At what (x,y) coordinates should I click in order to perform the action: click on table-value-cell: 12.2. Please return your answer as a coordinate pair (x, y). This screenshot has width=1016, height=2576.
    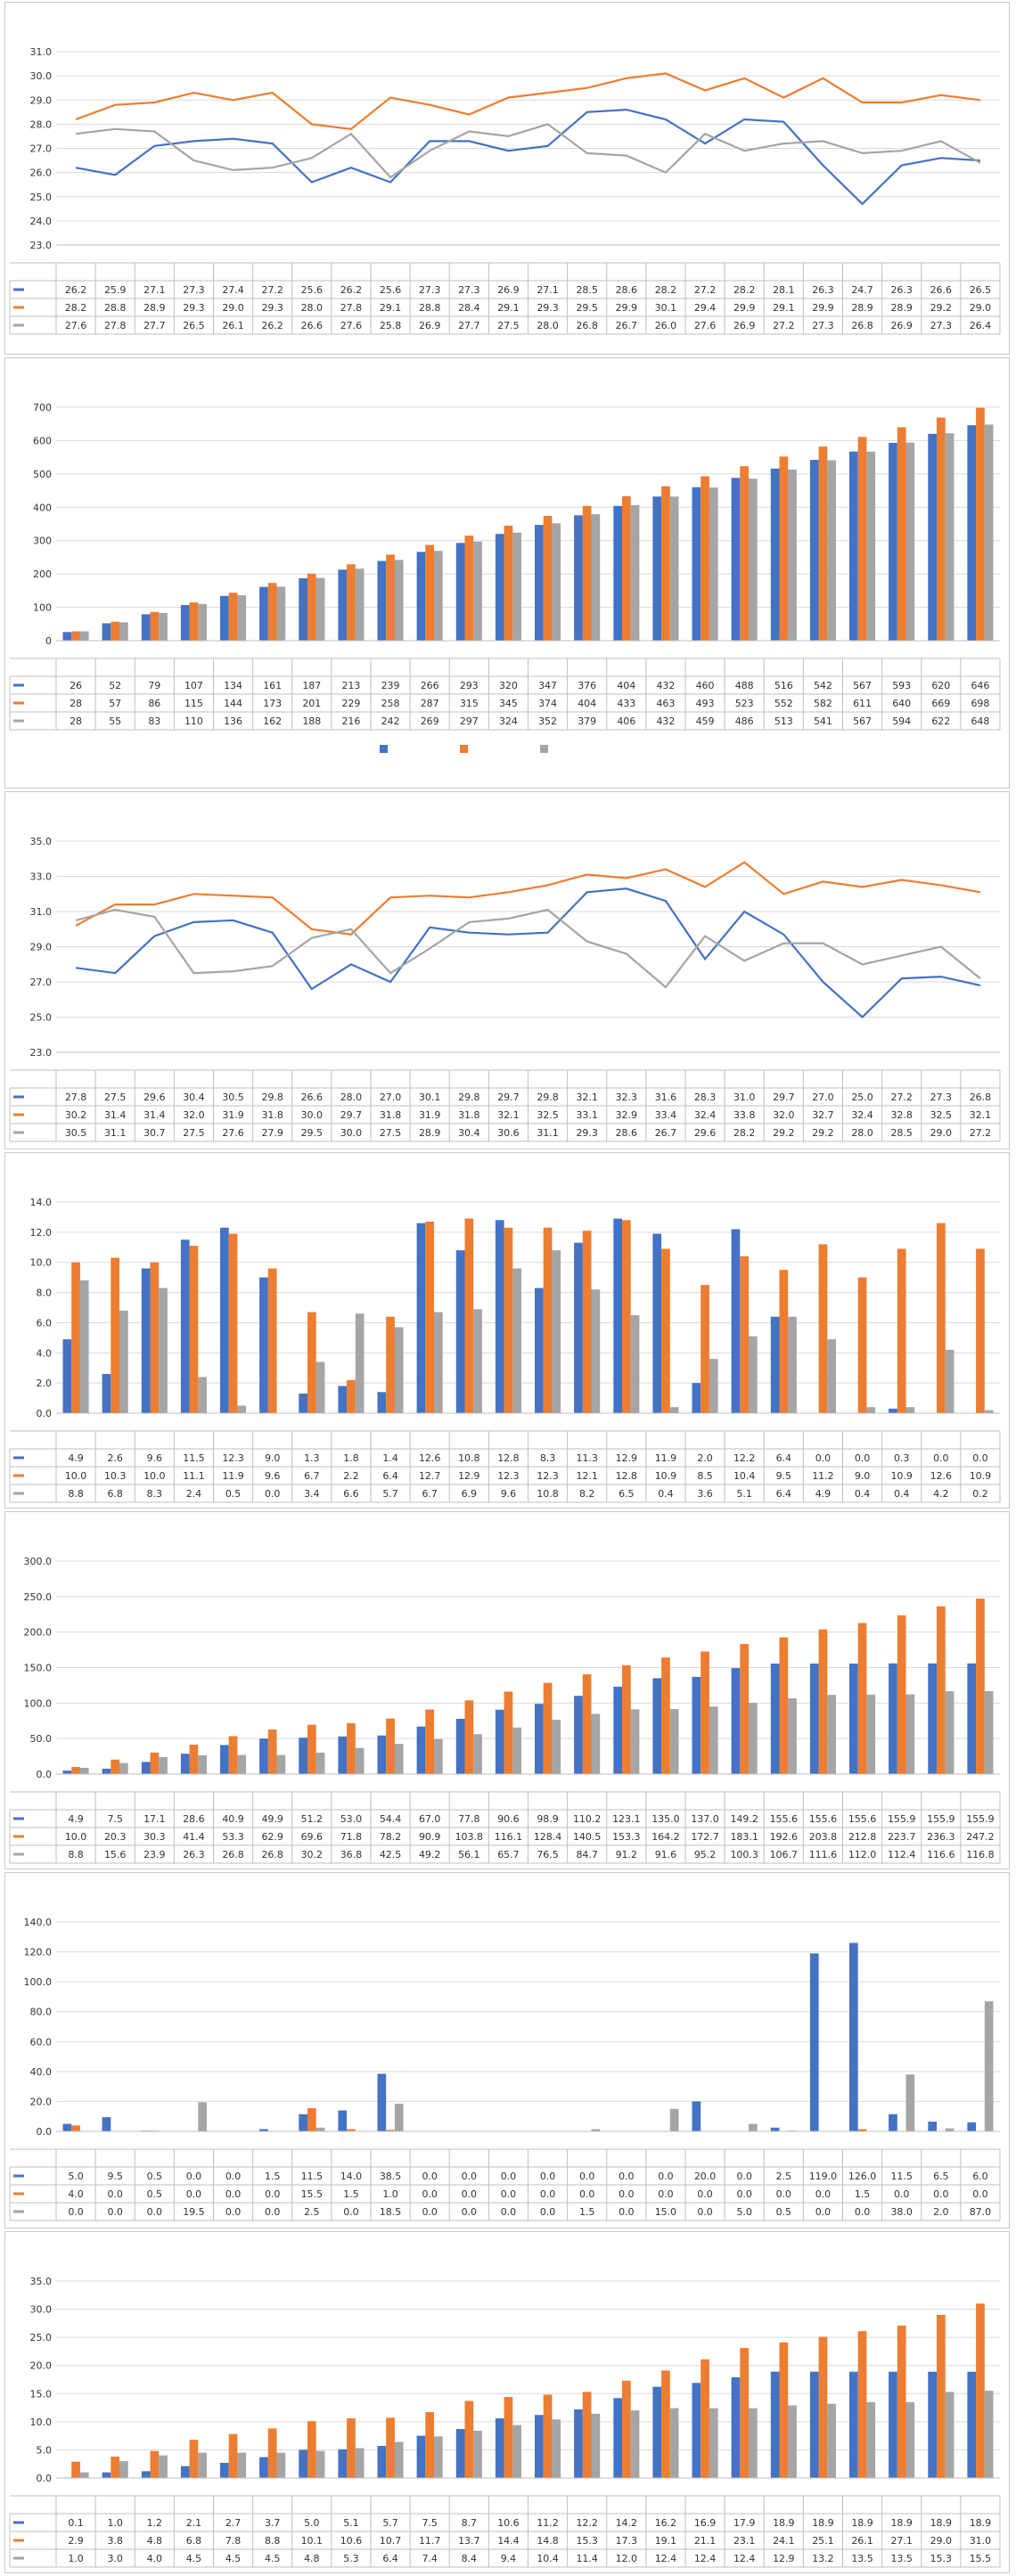
    Looking at the image, I should click on (587, 2523).